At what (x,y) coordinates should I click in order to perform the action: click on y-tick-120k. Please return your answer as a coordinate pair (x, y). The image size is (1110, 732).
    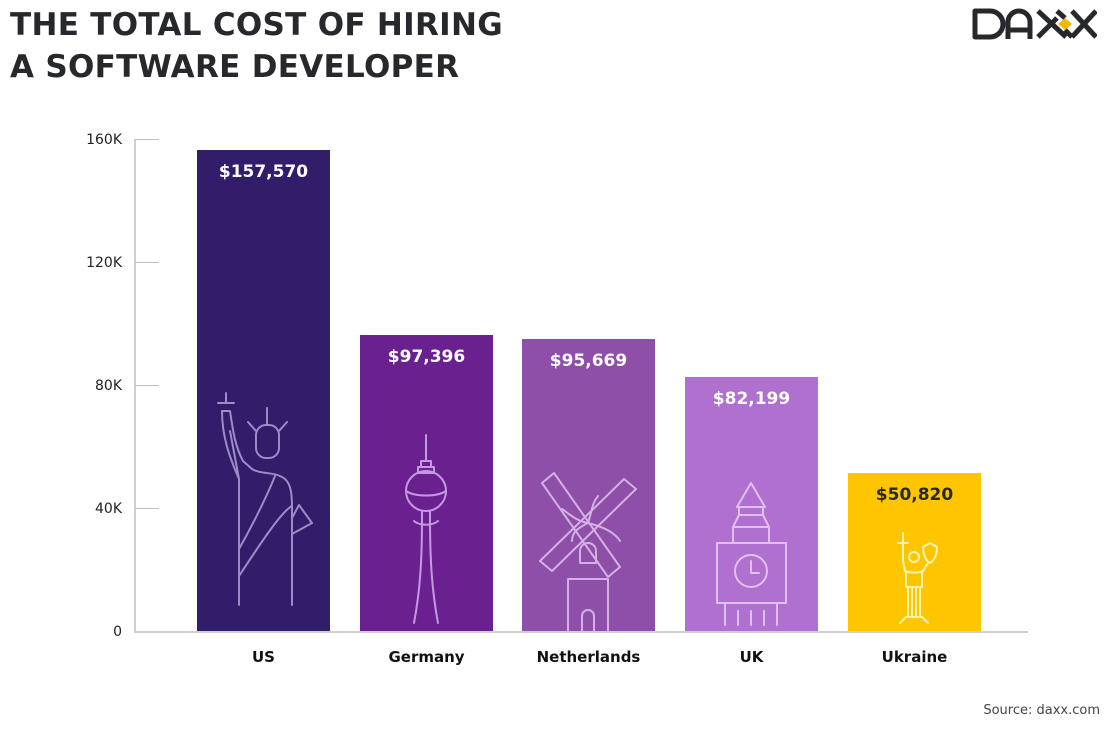
    Looking at the image, I should click on (147, 262).